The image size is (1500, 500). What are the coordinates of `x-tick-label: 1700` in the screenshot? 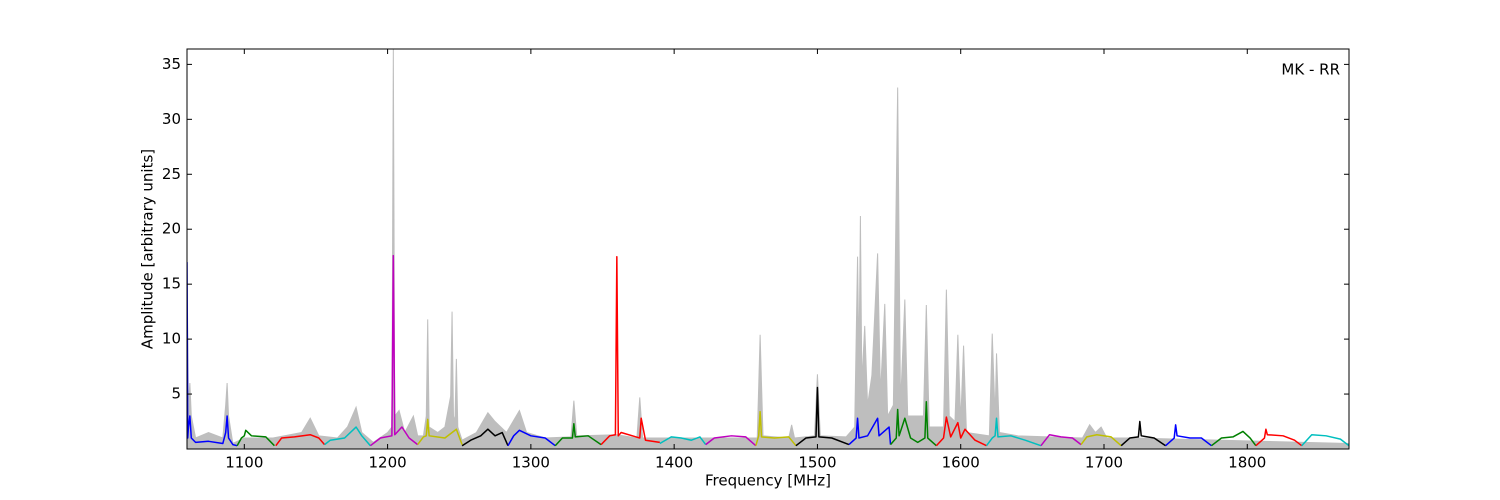 It's located at (1104, 463).